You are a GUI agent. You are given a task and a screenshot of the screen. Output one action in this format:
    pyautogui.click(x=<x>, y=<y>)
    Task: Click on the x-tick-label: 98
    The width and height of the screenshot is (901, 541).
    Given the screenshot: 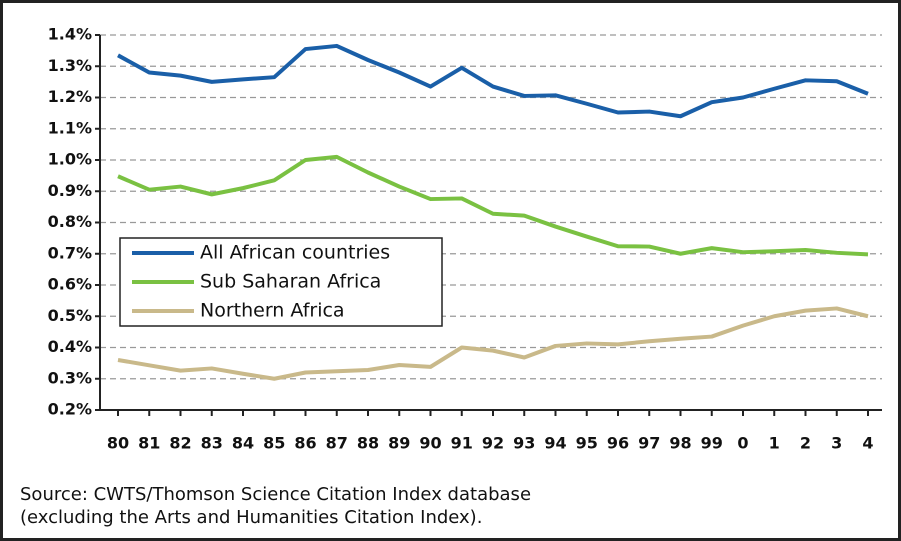 What is the action you would take?
    pyautogui.click(x=680, y=443)
    